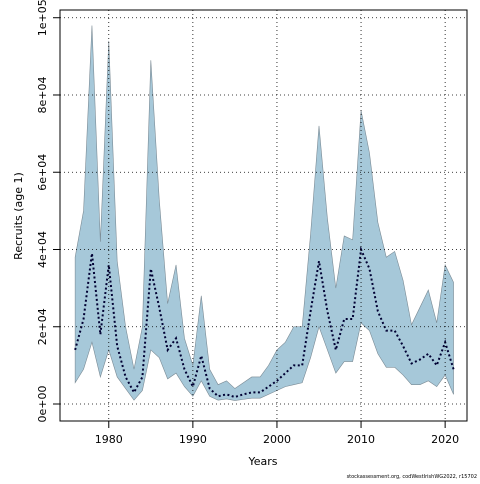  Describe the element at coordinates (42, 172) in the screenshot. I see `y-tick-label: 6e+04` at that location.